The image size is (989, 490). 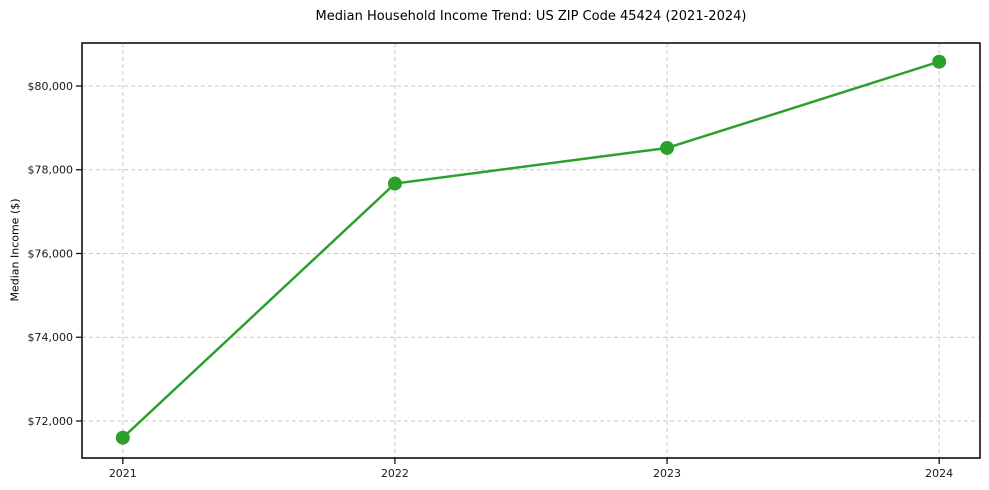 I want to click on y-tick-label: $80,000, so click(x=51, y=86).